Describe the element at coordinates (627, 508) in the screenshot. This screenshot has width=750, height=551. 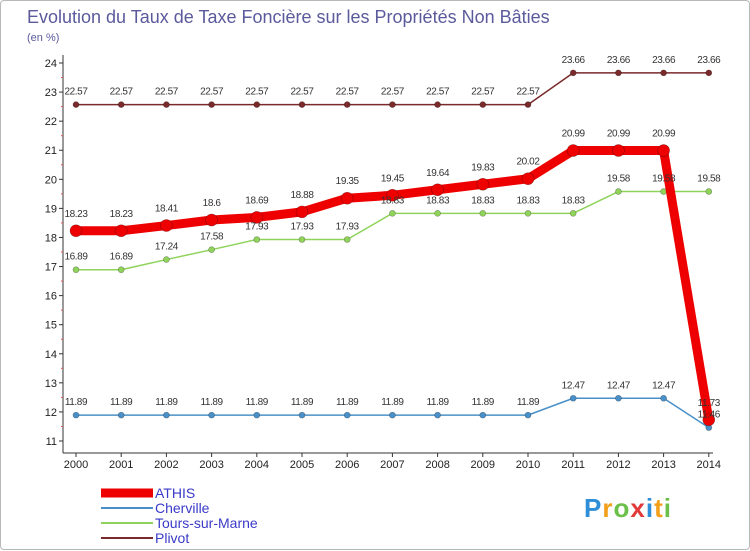
I see `proxiti-logo: Proxiti` at that location.